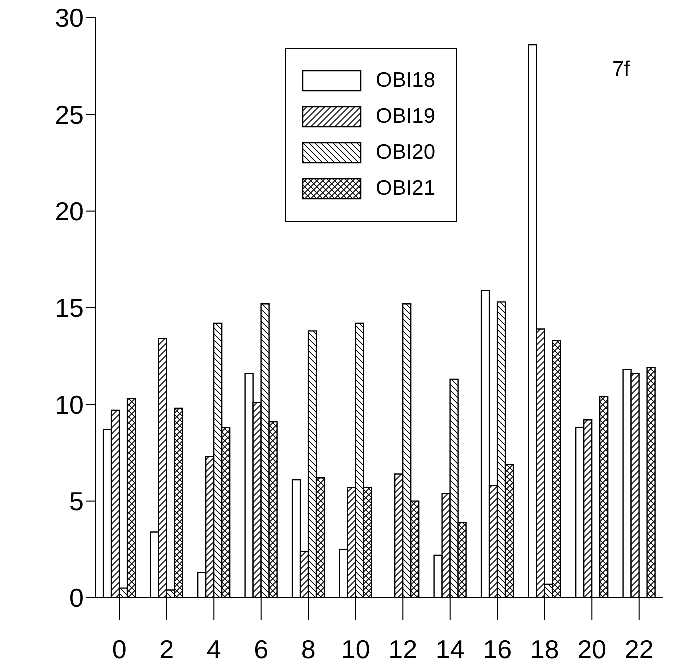 Image resolution: width=675 pixels, height=670 pixels. Describe the element at coordinates (406, 153) in the screenshot. I see `legend-label: OBI20` at that location.